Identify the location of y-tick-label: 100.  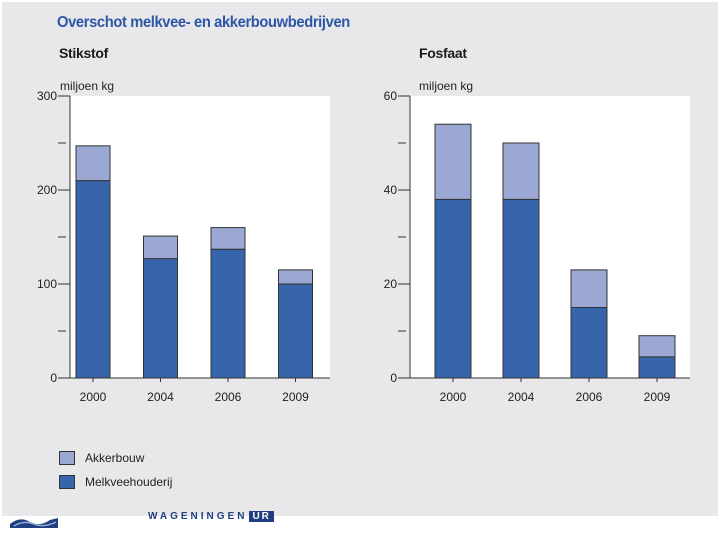
(47, 284).